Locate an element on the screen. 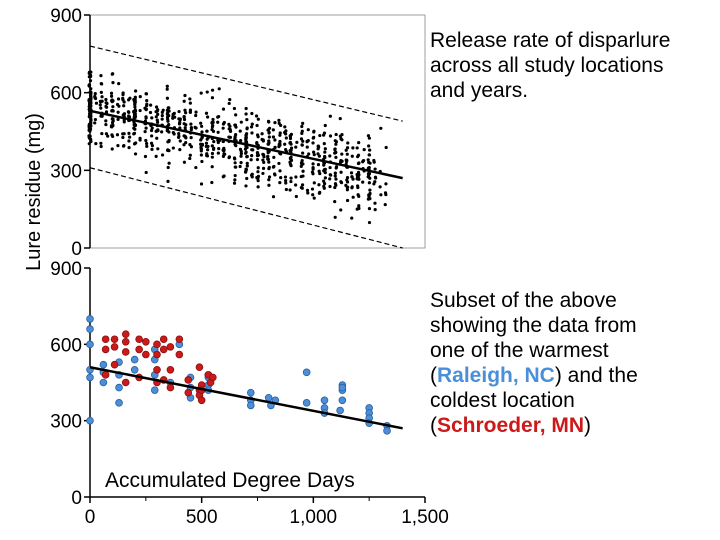  y-tick-label: 900 is located at coordinates (66, 269).